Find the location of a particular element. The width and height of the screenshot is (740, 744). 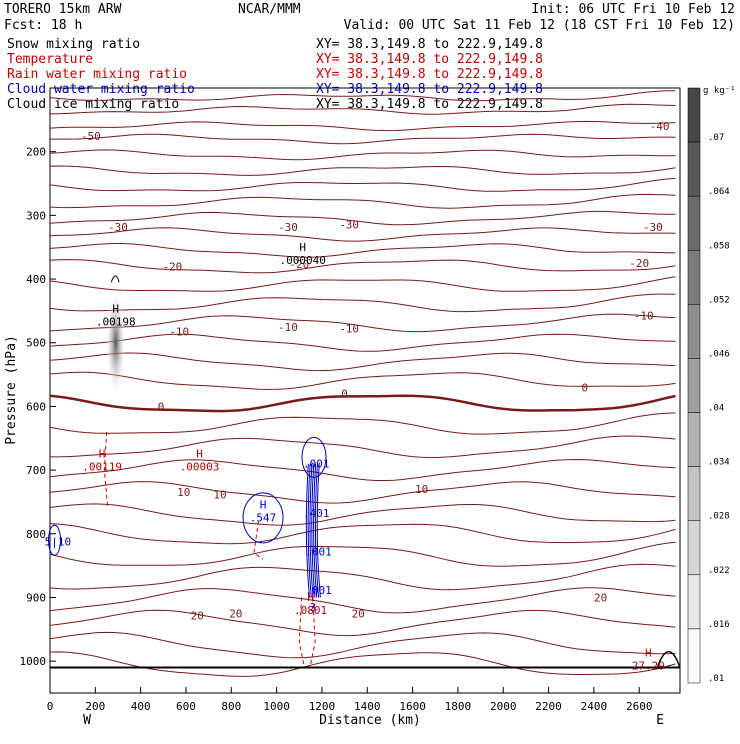

maximum-value: .00119 is located at coordinates (102, 467).